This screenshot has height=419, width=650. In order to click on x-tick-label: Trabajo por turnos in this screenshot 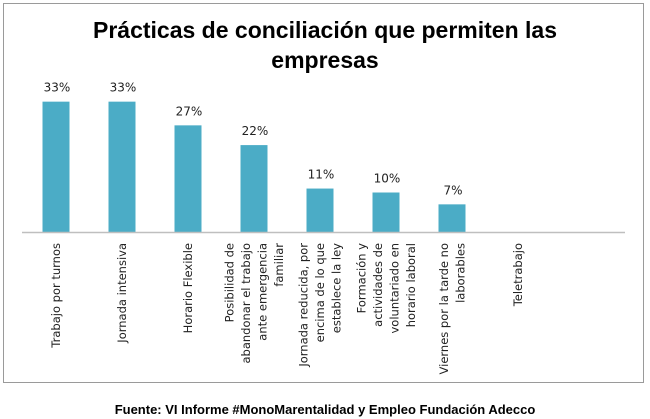, I will do `click(56, 296)`.